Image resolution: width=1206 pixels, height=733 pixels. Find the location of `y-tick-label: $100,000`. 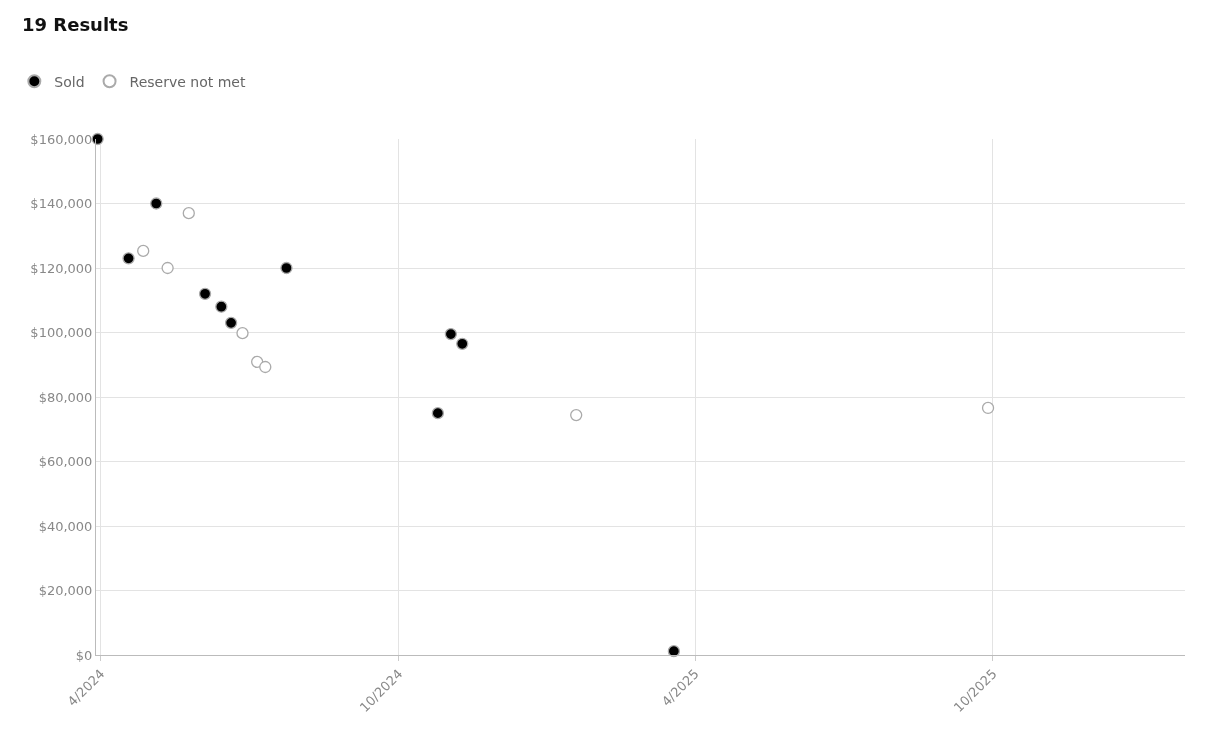

y-tick-label: $100,000 is located at coordinates (61, 333).